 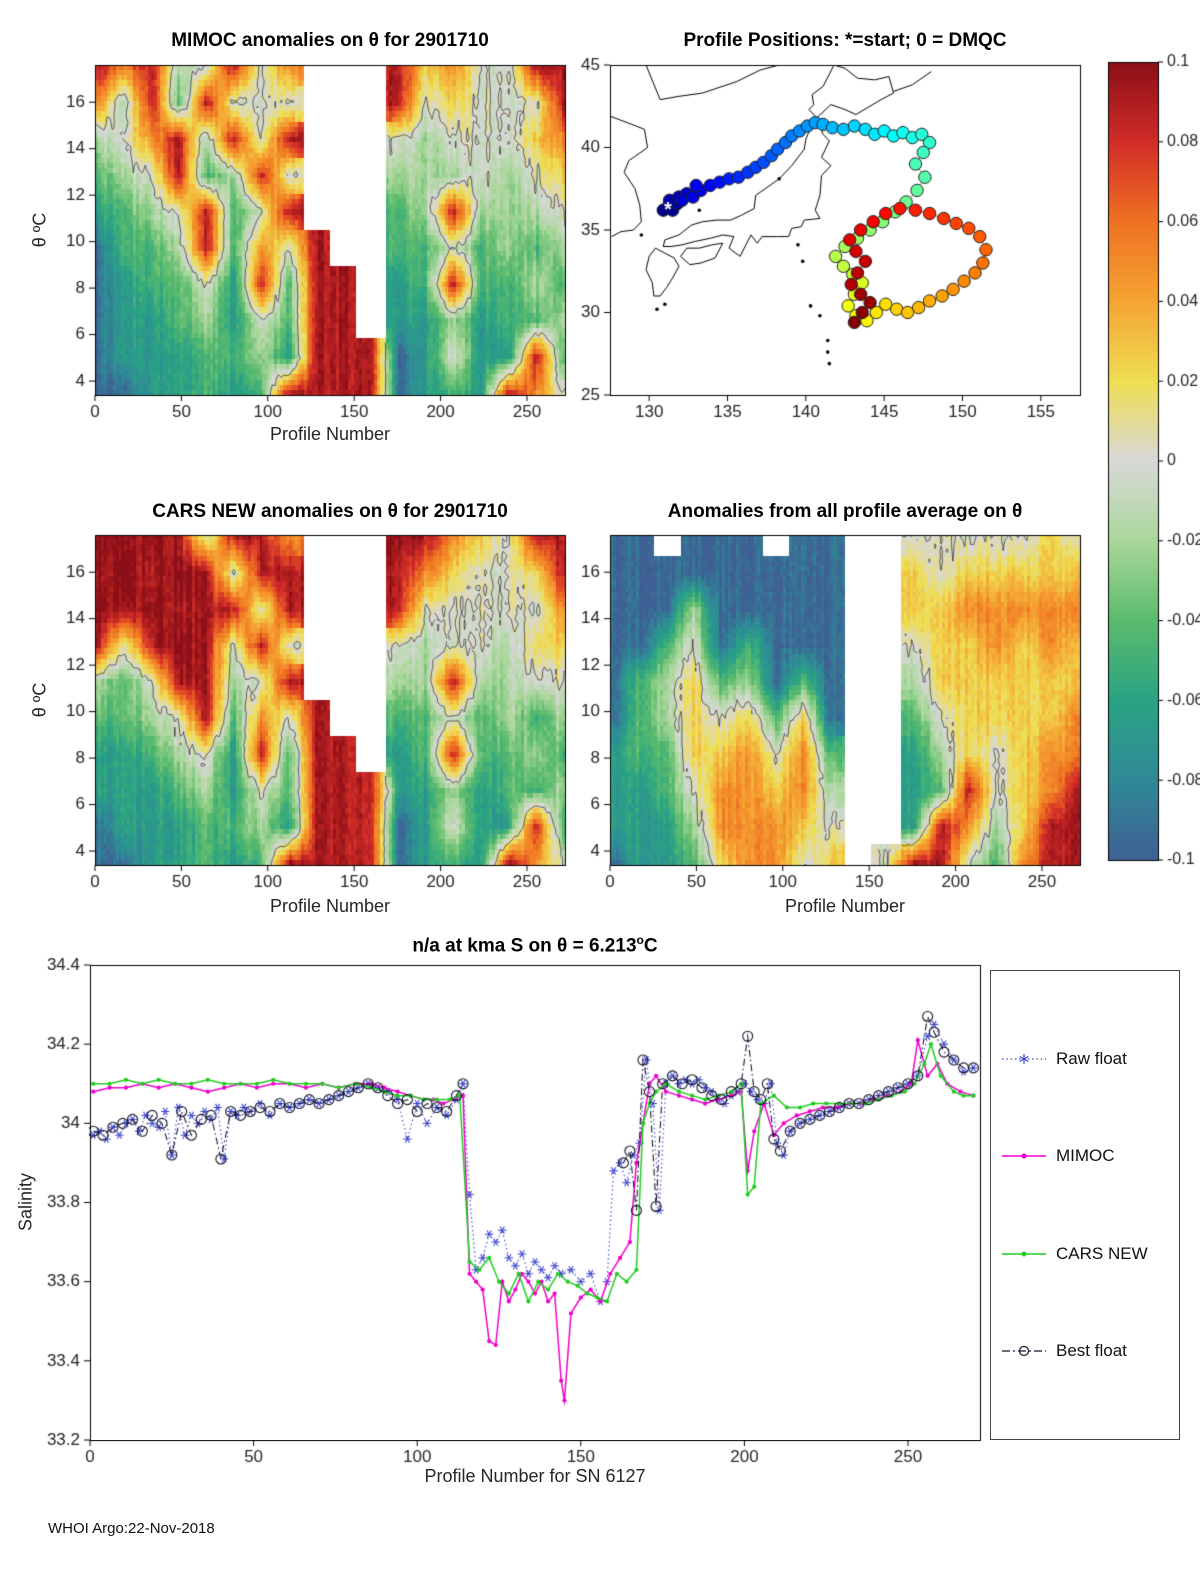 I want to click on ylabel-salinity: Salinity, so click(x=25, y=1202).